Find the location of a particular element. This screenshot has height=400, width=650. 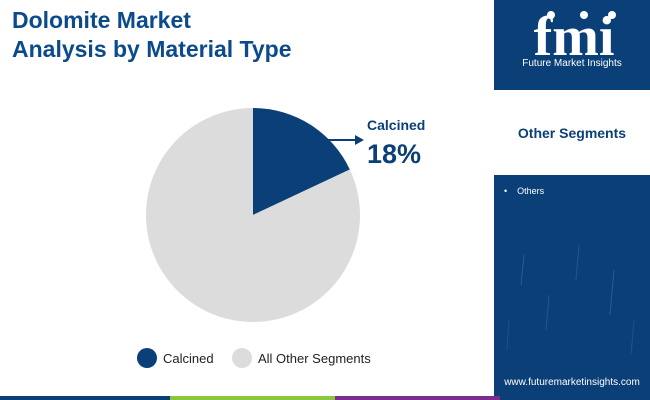

pie-slice-calcined is located at coordinates (301, 161).